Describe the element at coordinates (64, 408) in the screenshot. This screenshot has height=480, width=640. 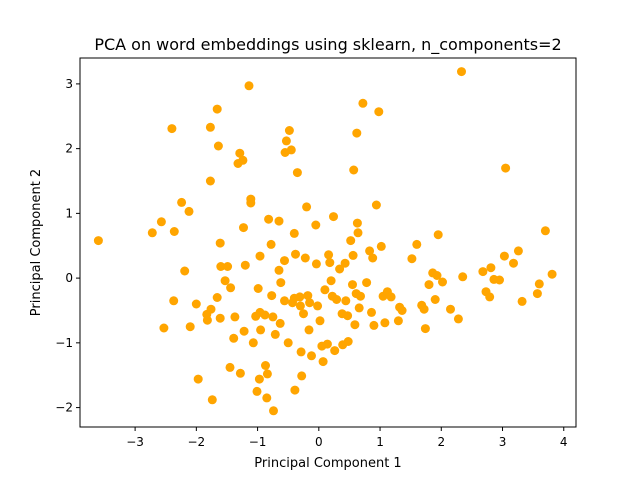
I see `y-tick-label: −2` at that location.